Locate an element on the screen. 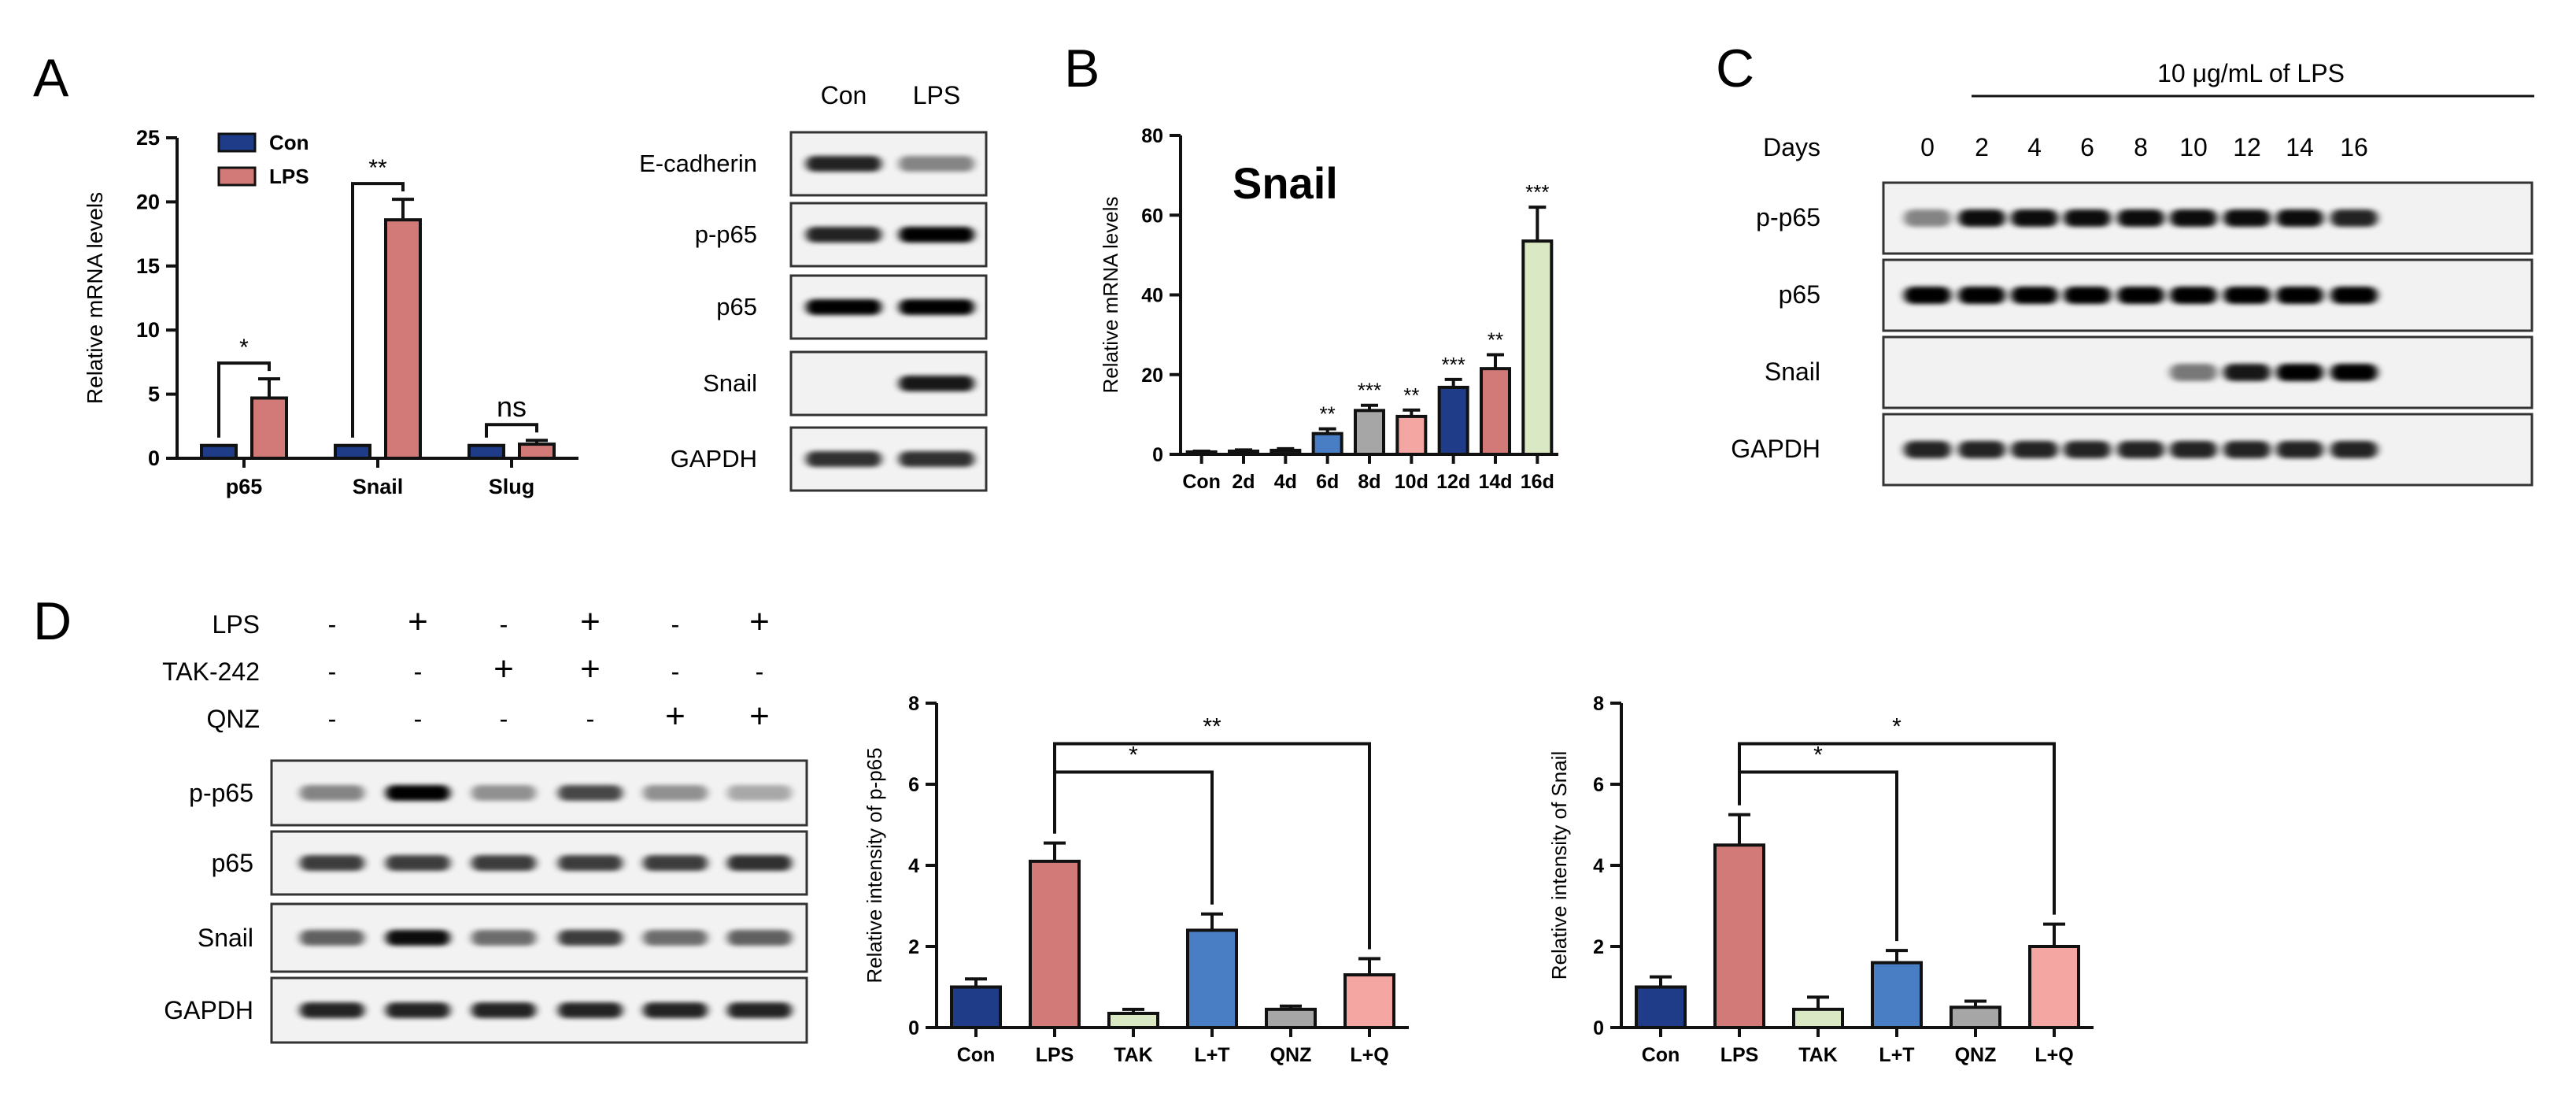 The width and height of the screenshot is (2576, 1100). significance-label: *** is located at coordinates (1537, 192).